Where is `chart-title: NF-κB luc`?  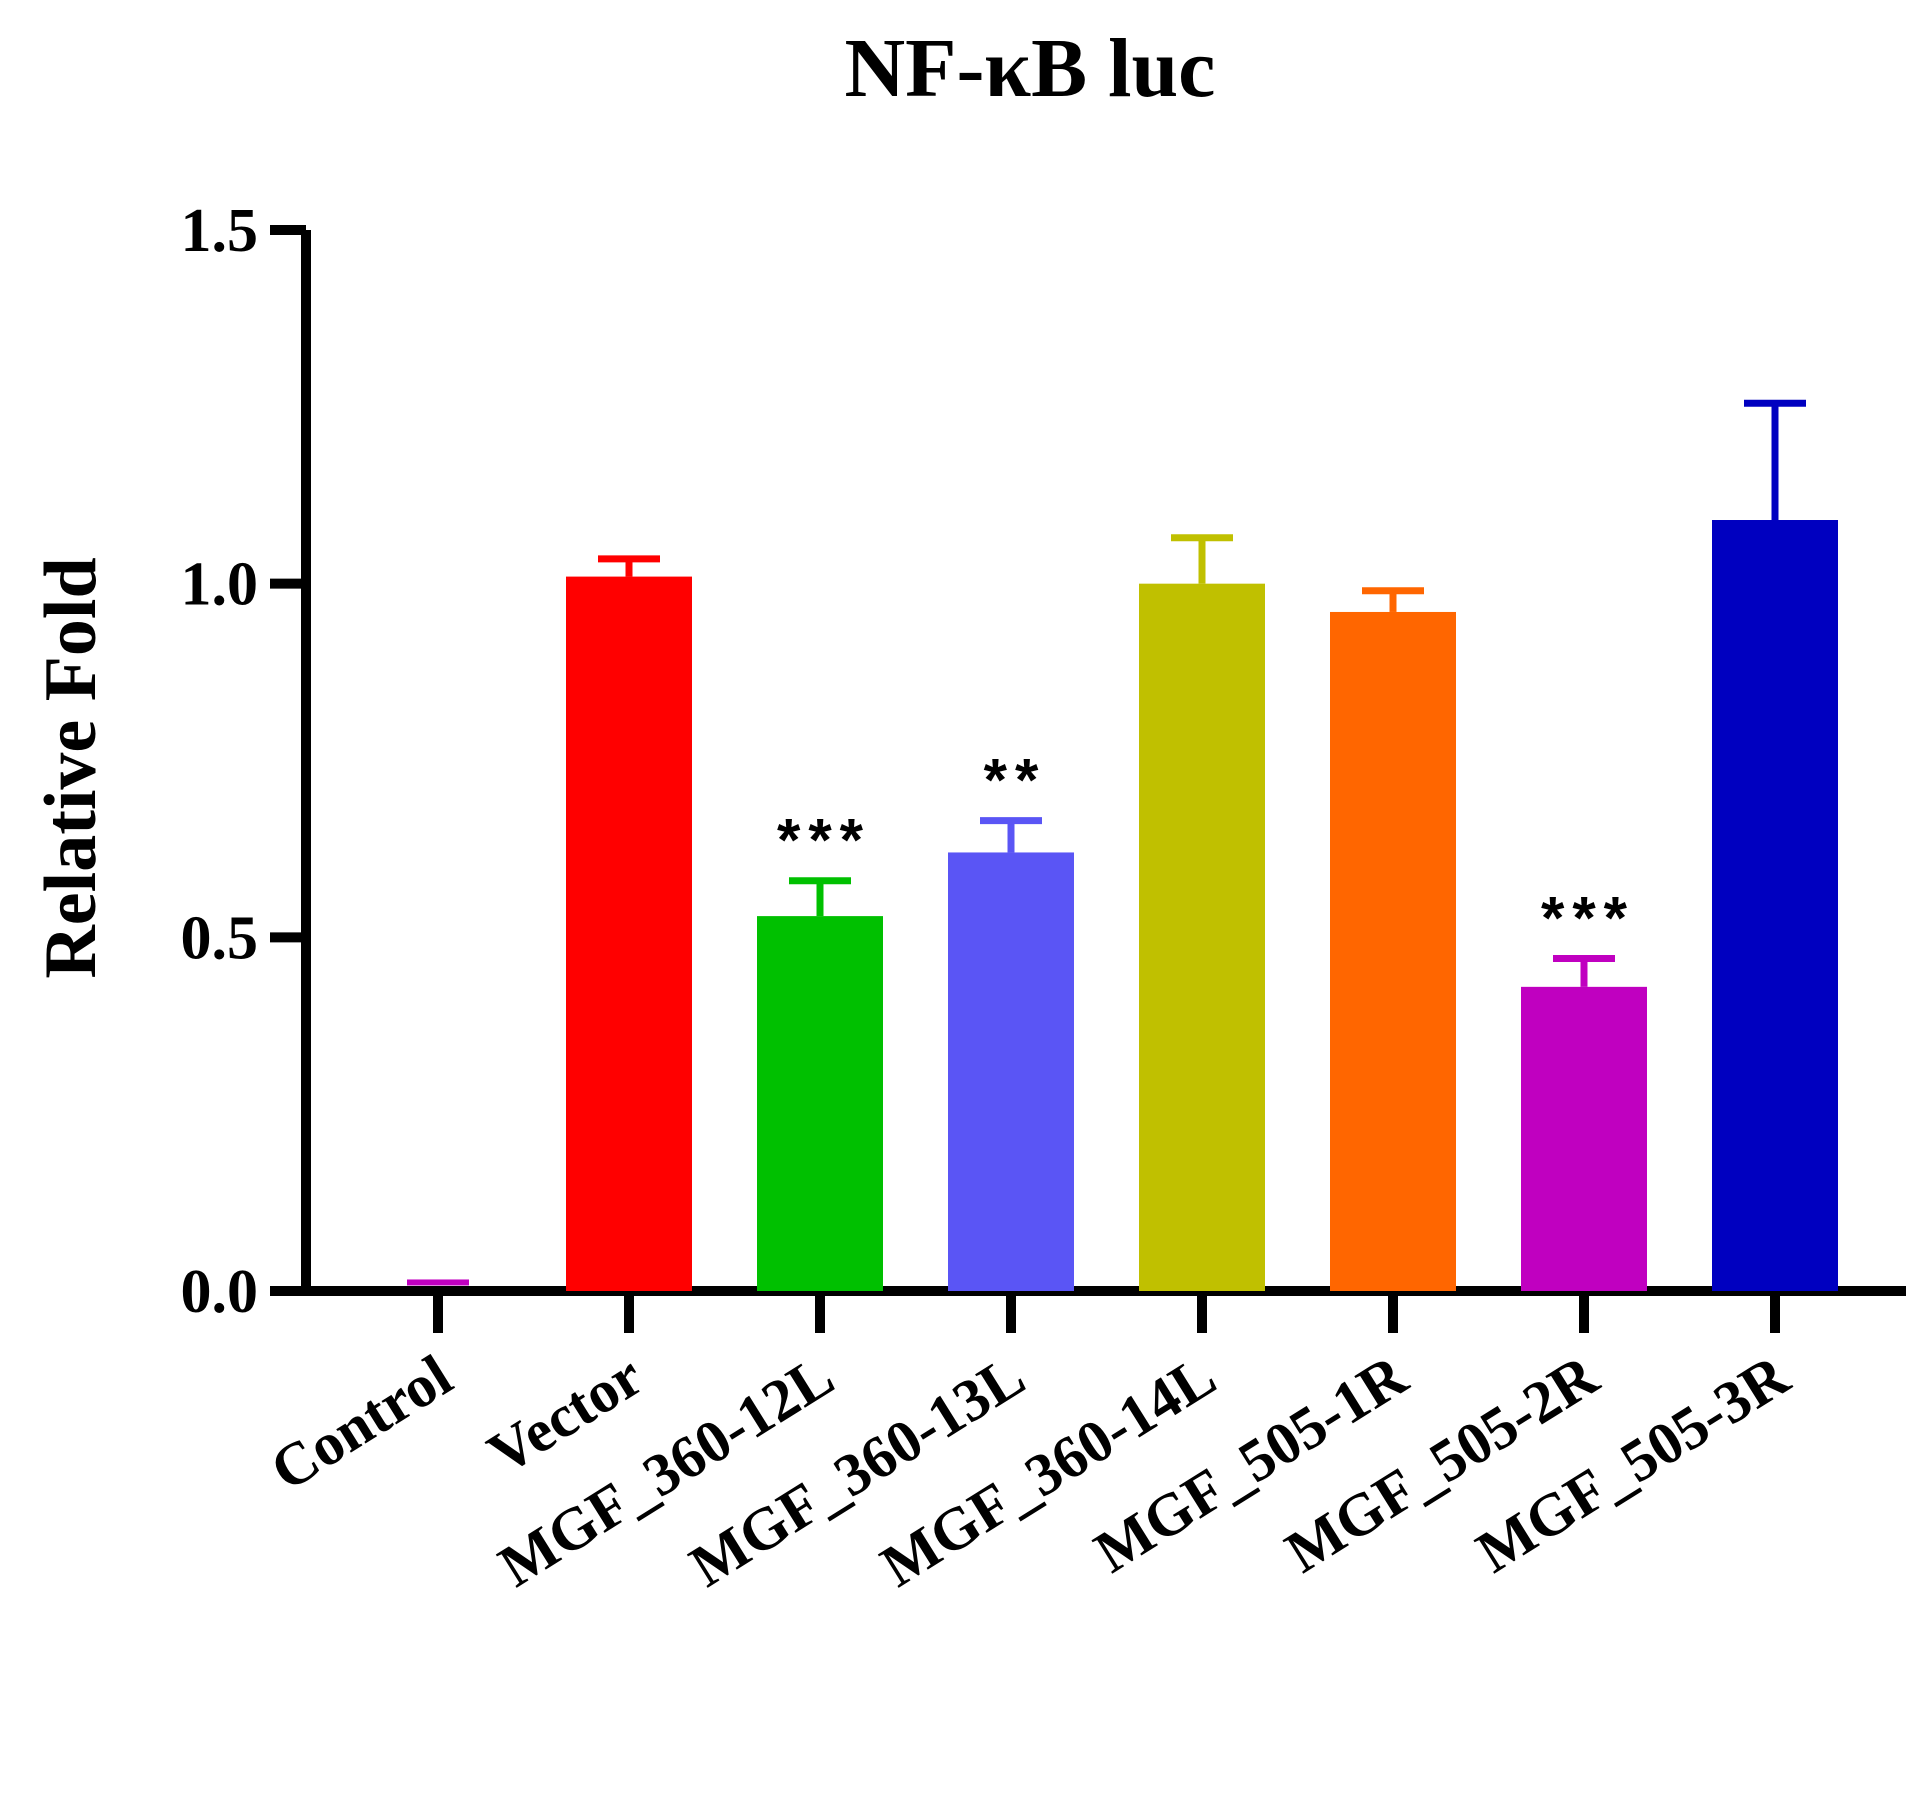
chart-title: NF-κB luc is located at coordinates (1030, 68).